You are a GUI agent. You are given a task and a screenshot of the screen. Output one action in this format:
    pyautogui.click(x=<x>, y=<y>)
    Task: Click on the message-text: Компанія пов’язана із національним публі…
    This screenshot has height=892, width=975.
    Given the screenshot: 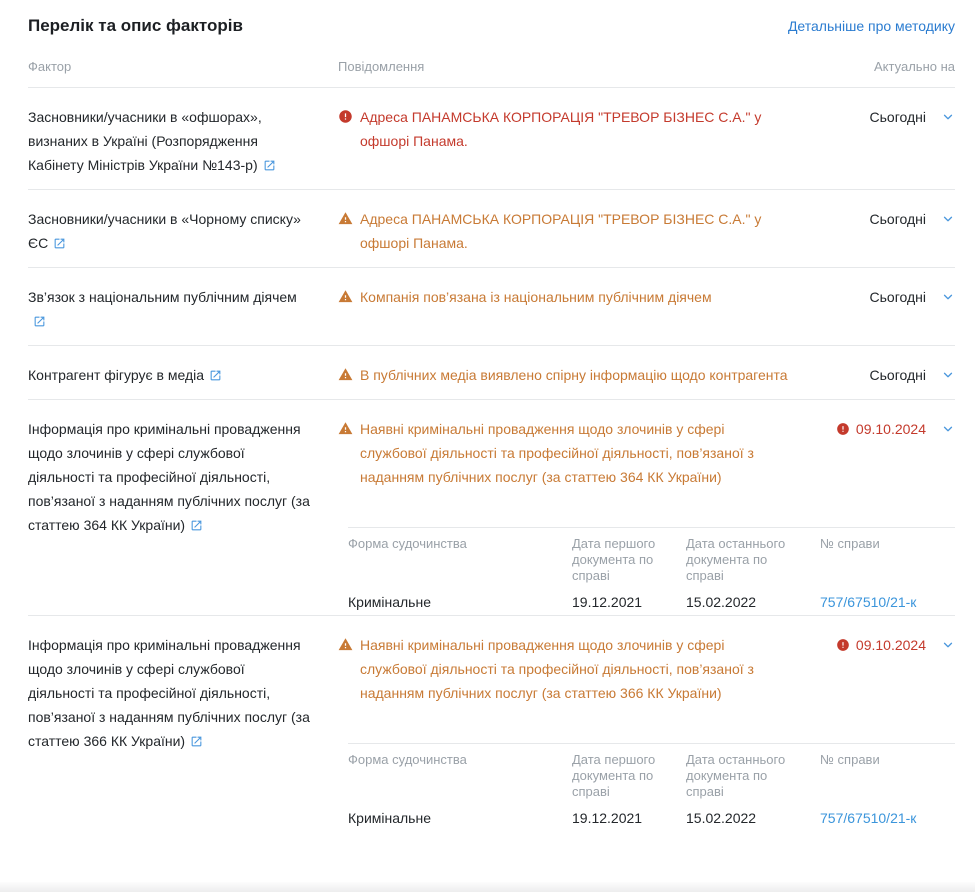 What is the action you would take?
    pyautogui.click(x=536, y=297)
    